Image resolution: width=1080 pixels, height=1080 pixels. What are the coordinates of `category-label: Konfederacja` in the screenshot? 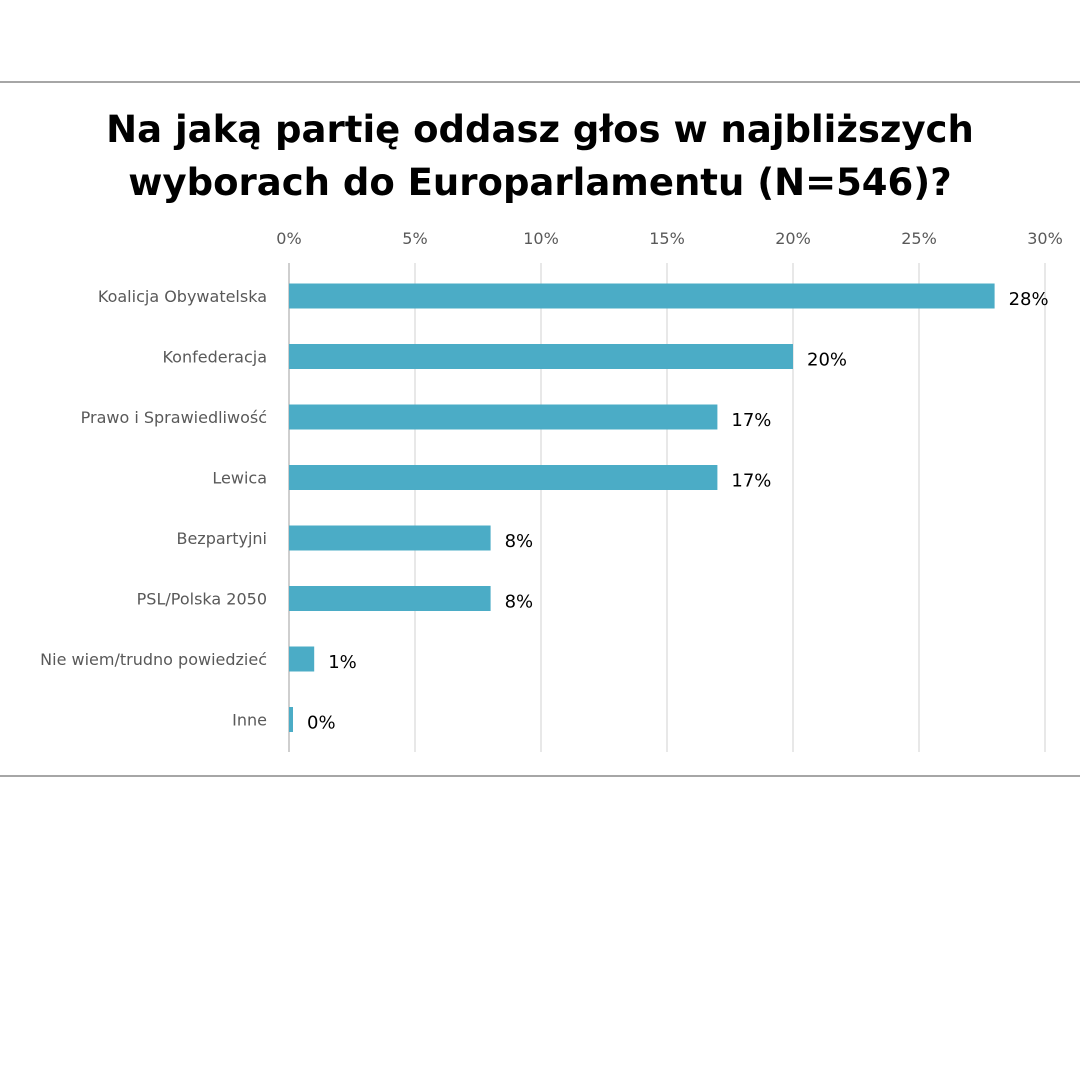 It's located at (214, 357).